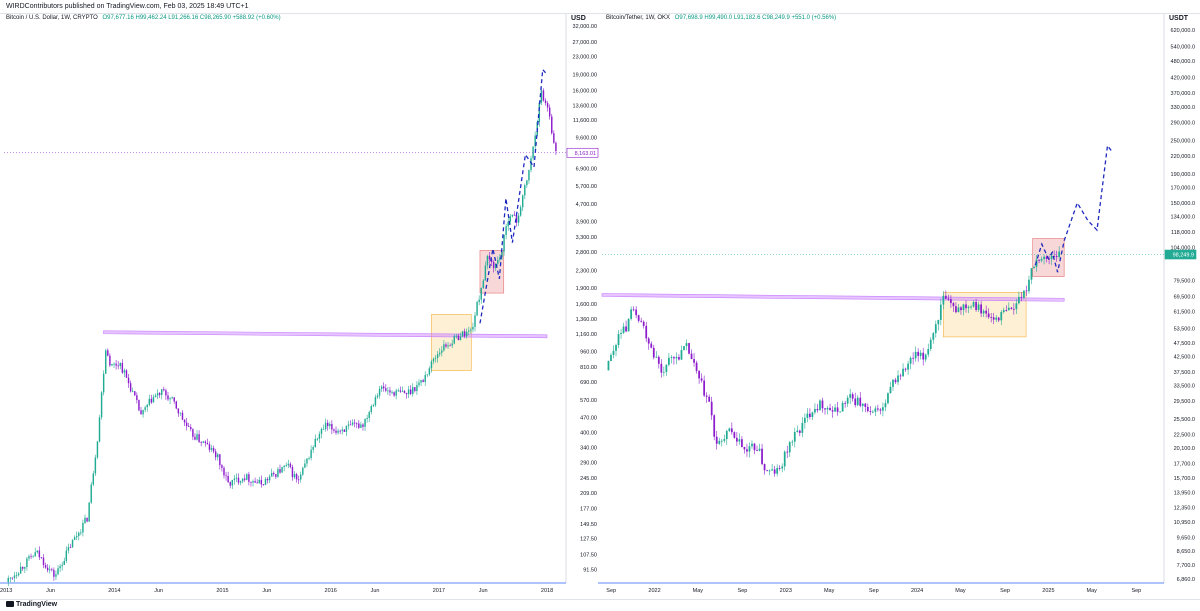 The image size is (1200, 611). Describe the element at coordinates (638, 18) in the screenshot. I see `right-symbol-title: Bitcoin/Tether, 1W, OKX` at that location.